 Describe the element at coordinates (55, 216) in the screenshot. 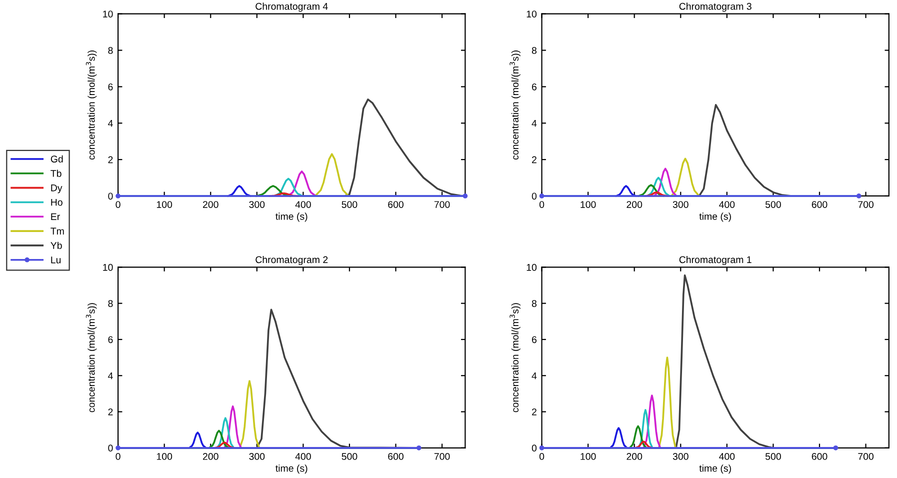

I see `legend-label: Er` at that location.